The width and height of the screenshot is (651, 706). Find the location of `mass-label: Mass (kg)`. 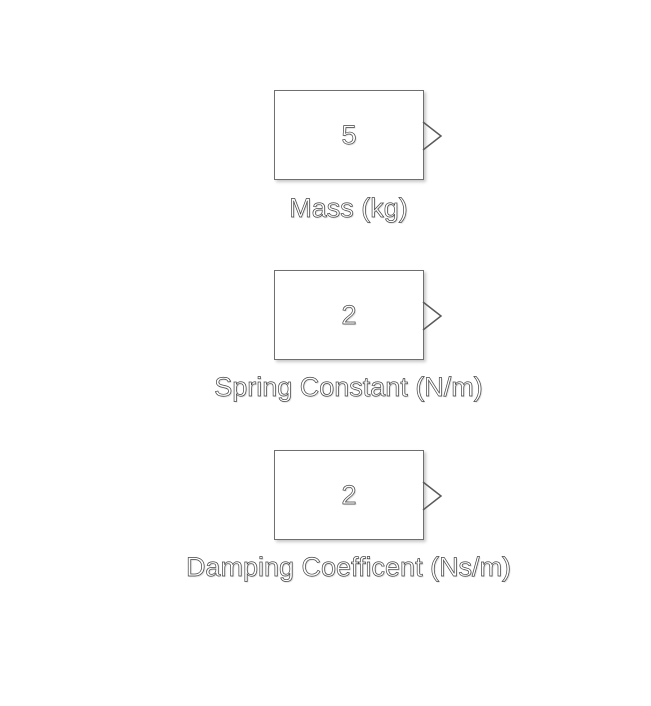

mass-label: Mass (kg) is located at coordinates (348, 208).